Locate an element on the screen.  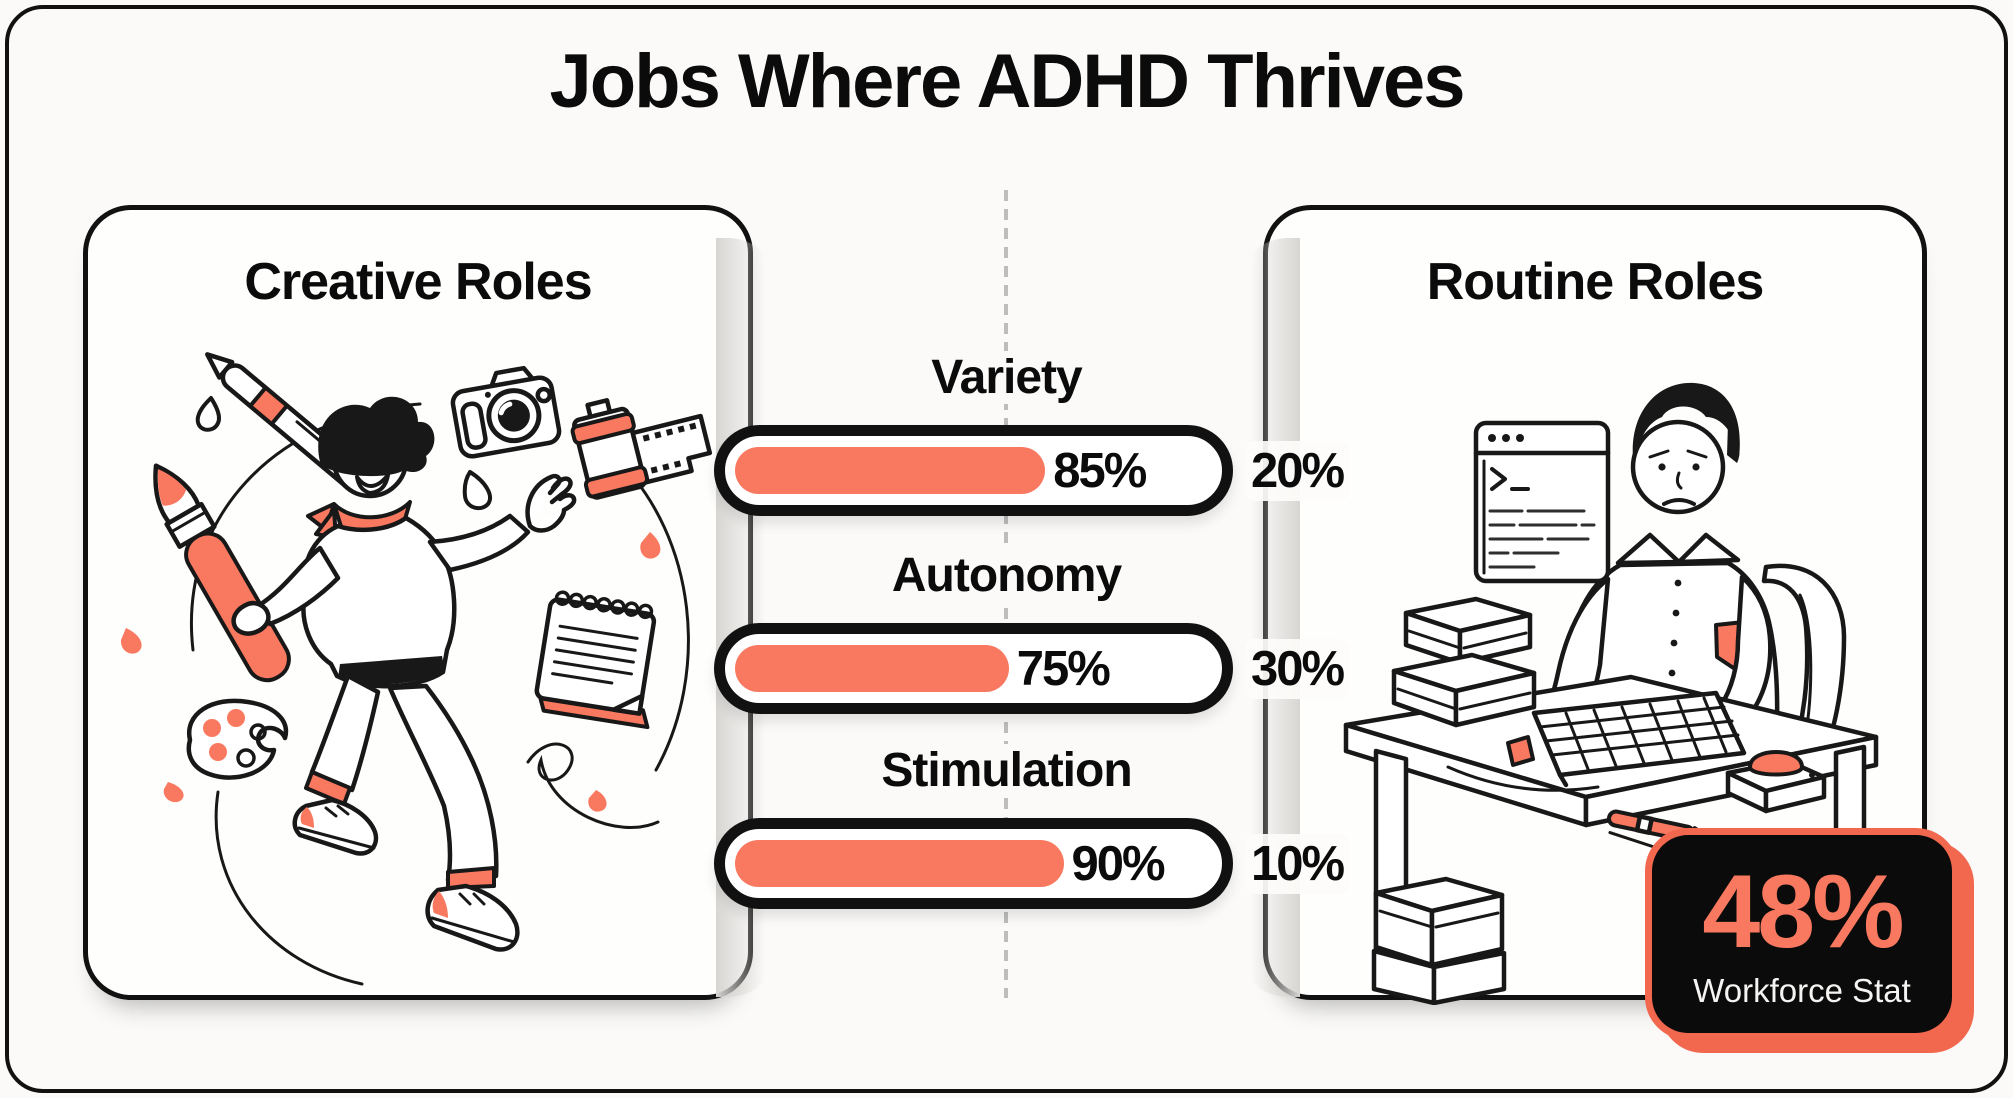
creative-roles-title: Creative Roles is located at coordinates (418, 282).